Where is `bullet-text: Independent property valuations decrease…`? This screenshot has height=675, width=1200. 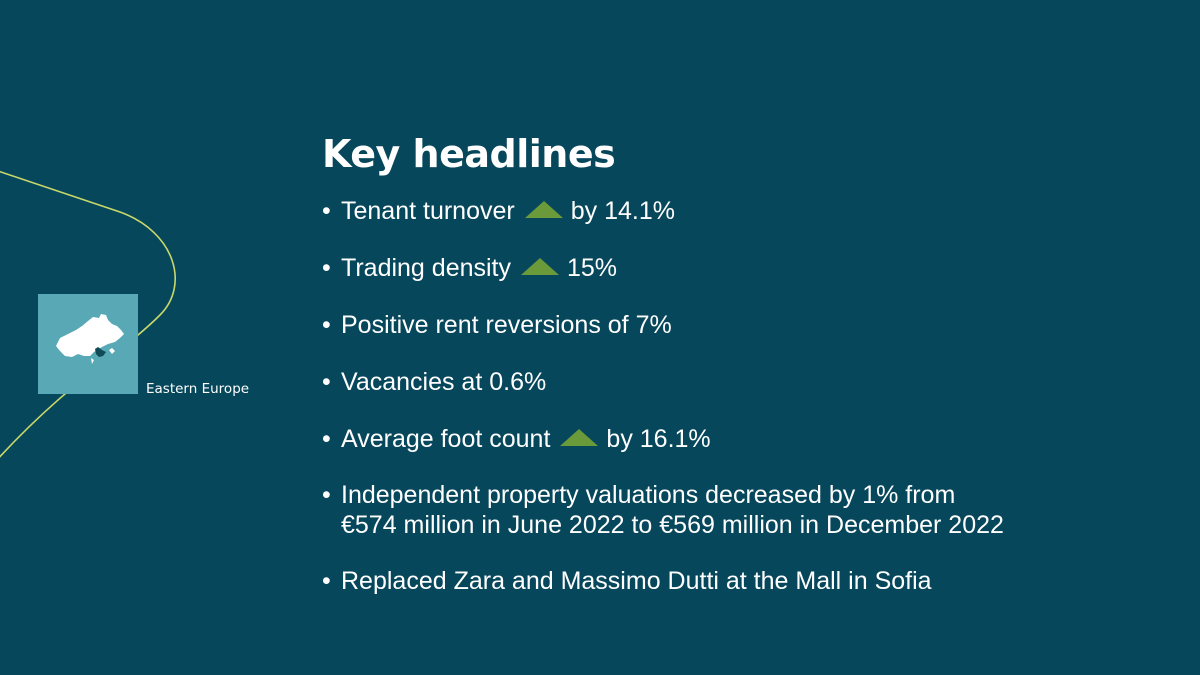 bullet-text: Independent property valuations decrease… is located at coordinates (648, 495).